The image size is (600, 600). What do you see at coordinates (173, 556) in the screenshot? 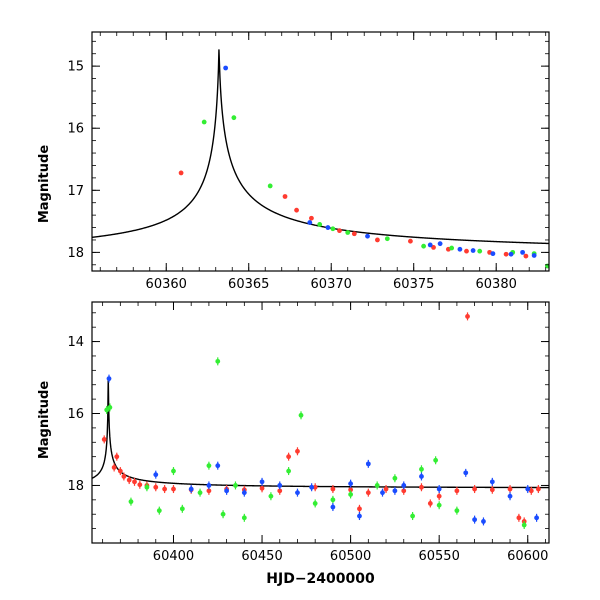
I see `bottom-x-tick-label: 60400` at bounding box center [173, 556].